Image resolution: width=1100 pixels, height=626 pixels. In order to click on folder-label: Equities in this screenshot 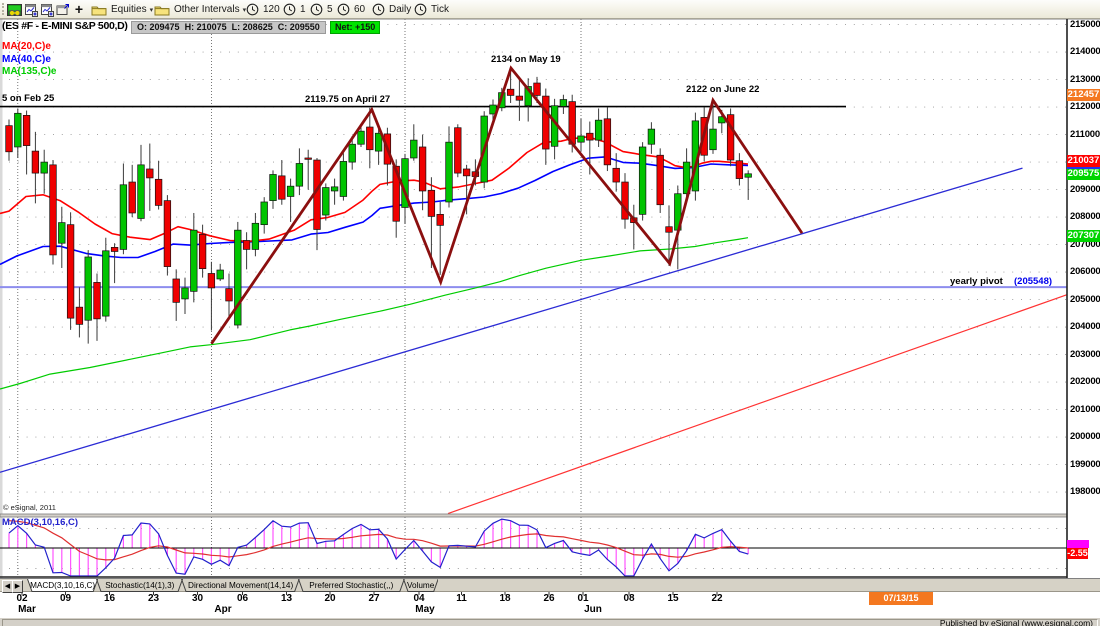, I will do `click(129, 9)`.